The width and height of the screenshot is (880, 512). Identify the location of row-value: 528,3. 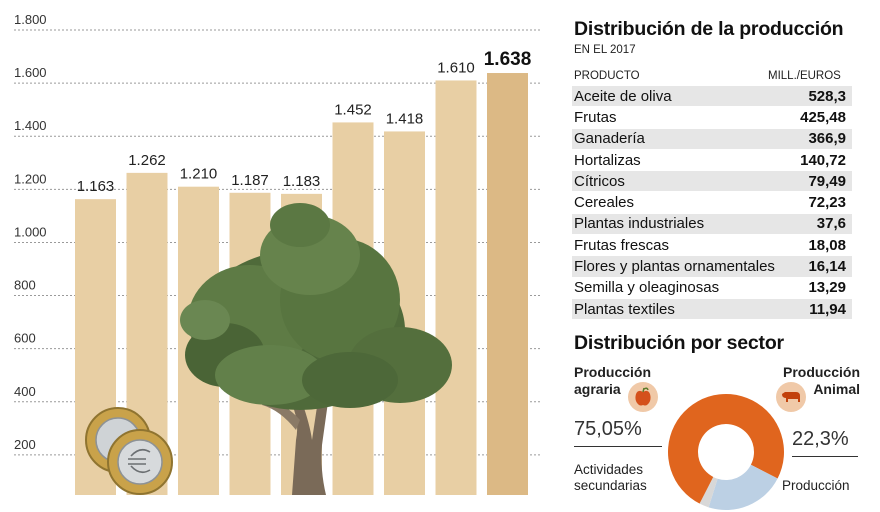
(827, 96).